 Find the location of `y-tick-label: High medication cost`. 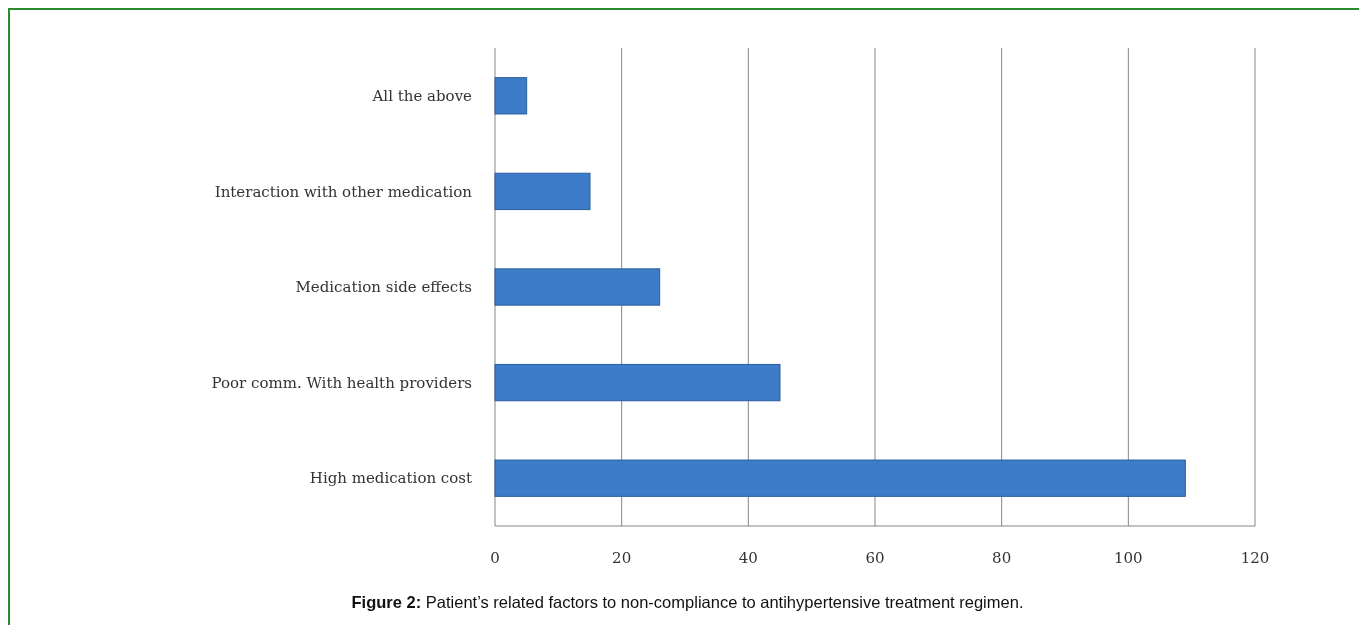

y-tick-label: High medication cost is located at coordinates (390, 478).